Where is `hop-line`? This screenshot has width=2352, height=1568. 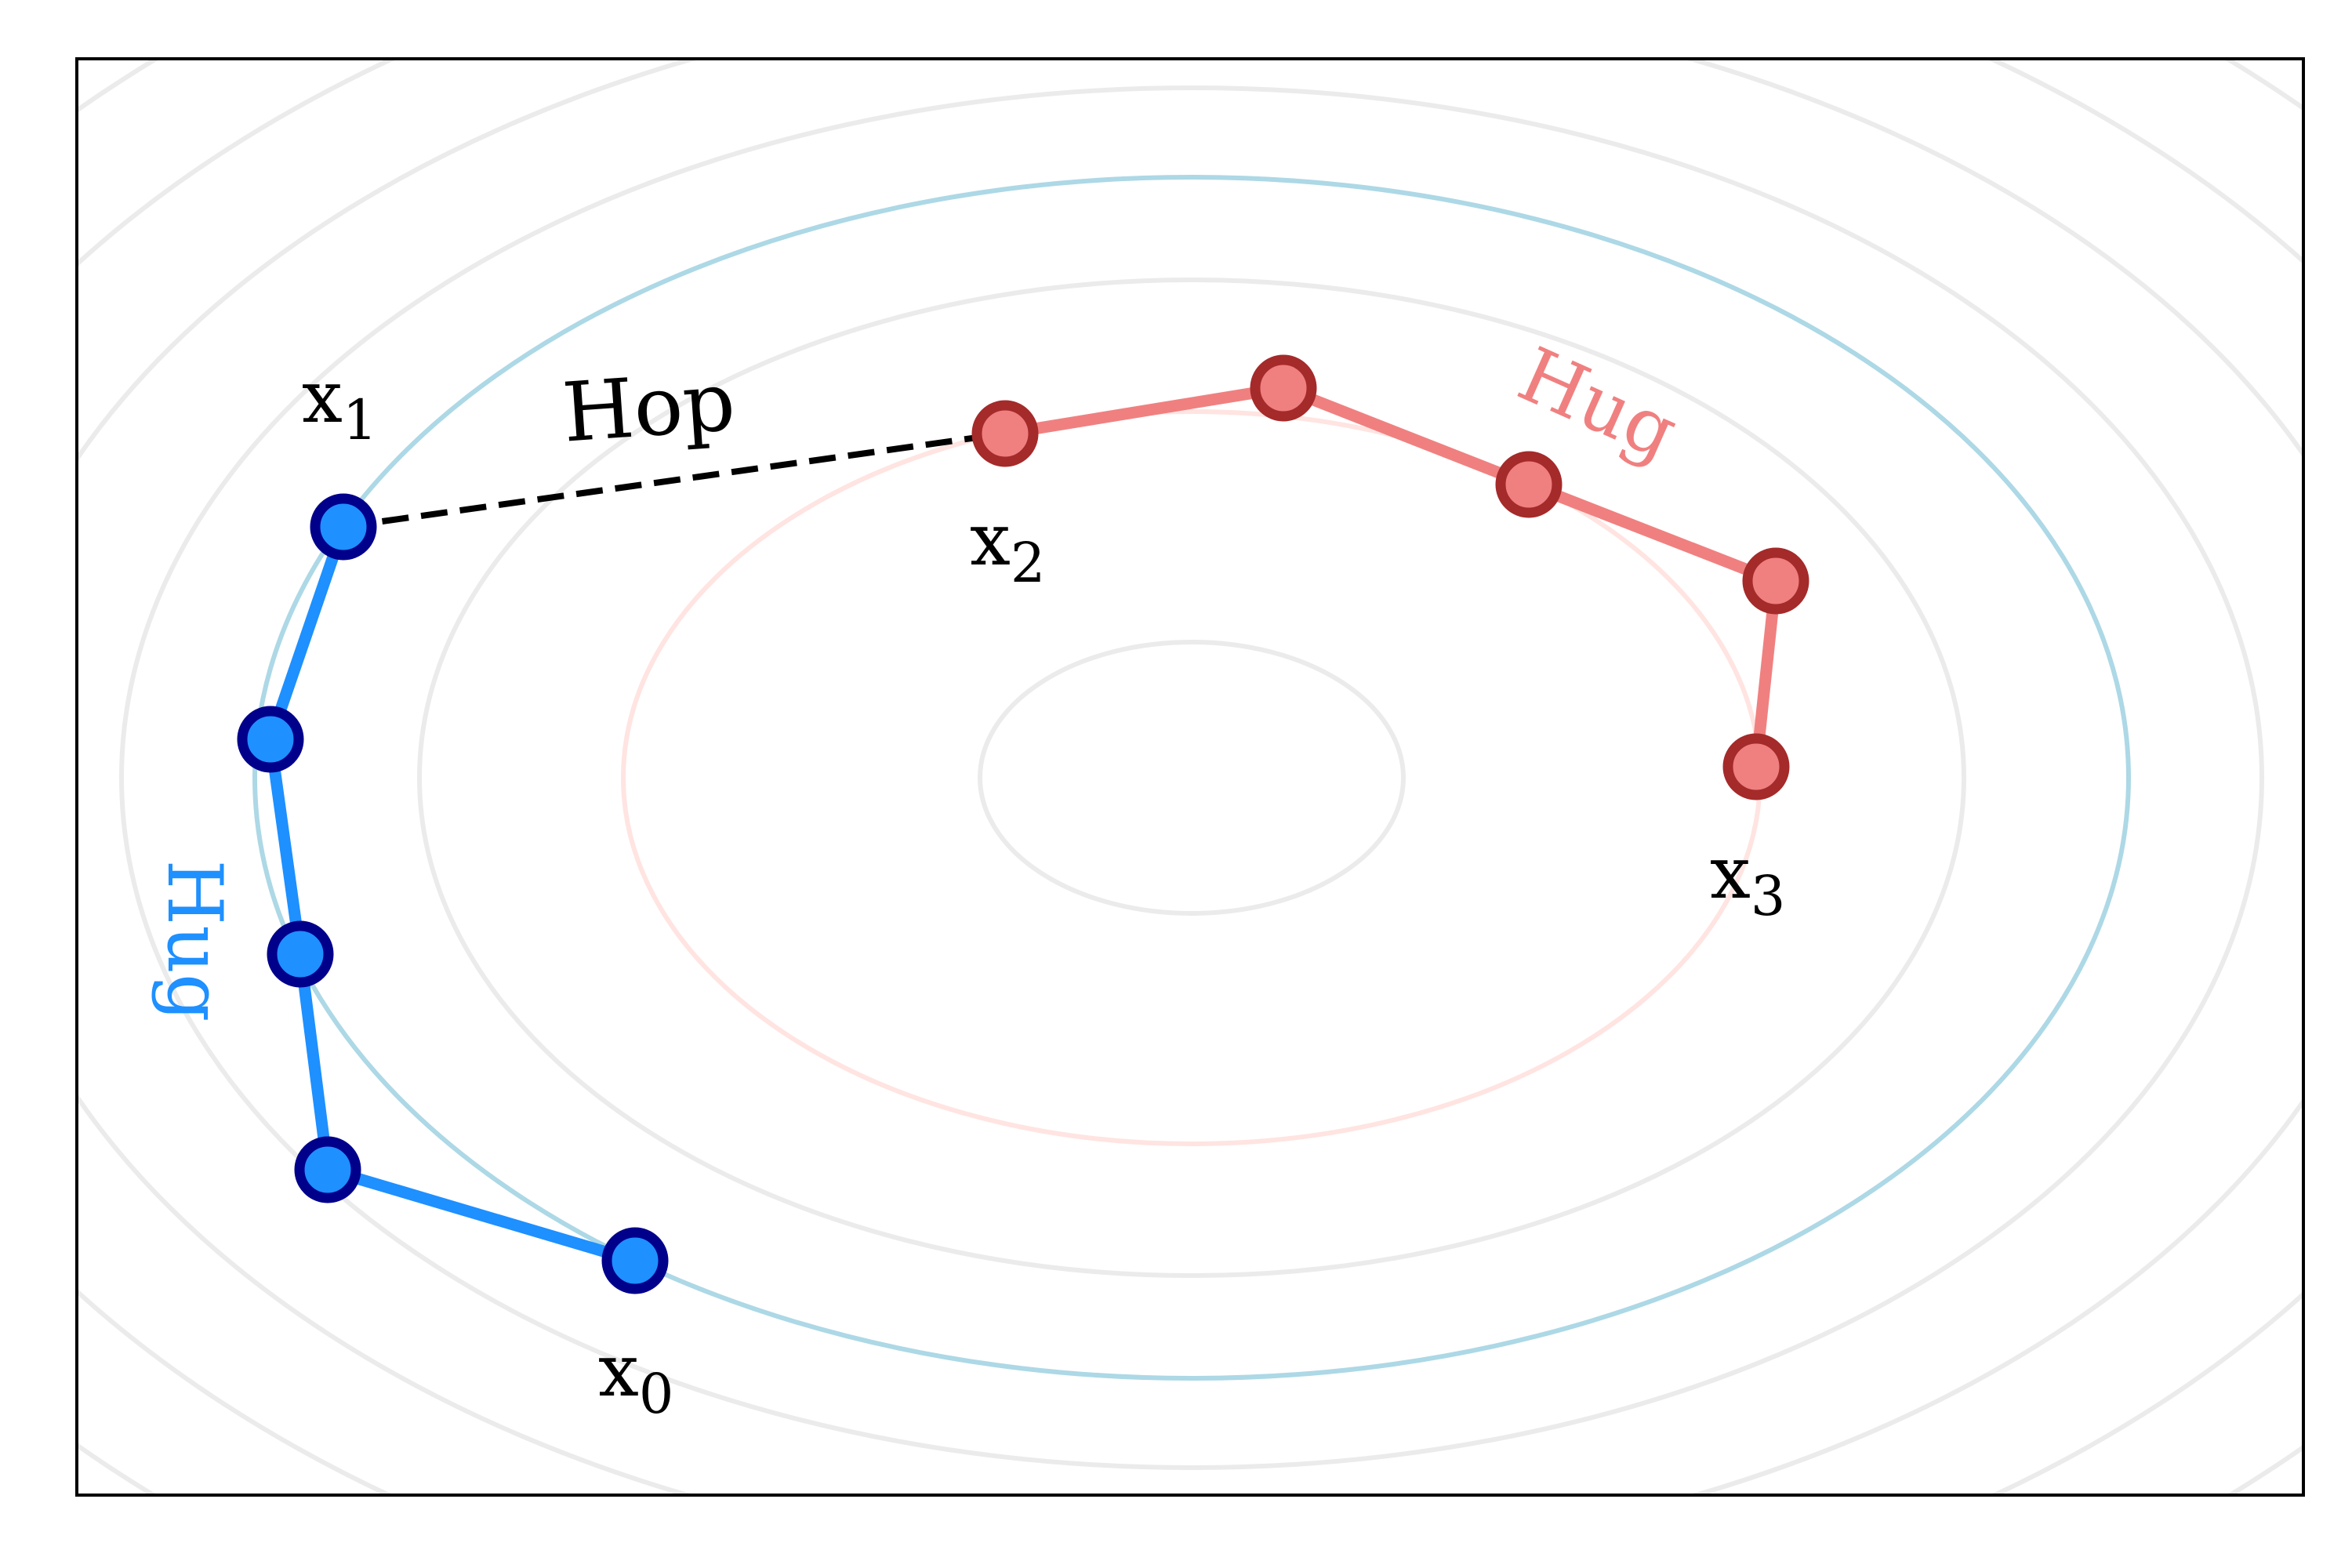
hop-line is located at coordinates (674, 480).